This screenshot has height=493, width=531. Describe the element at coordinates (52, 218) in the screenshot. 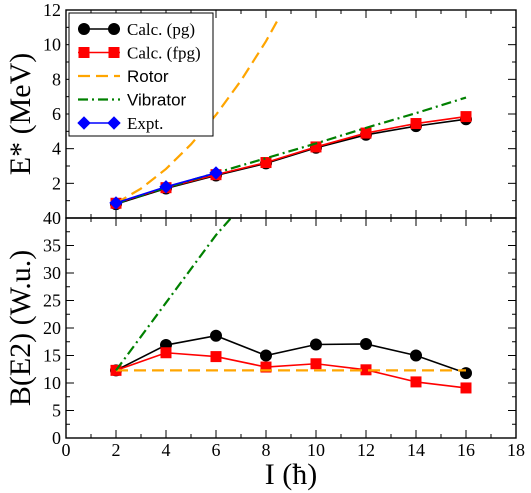

I see `bottom-y-tick-label: 40` at that location.